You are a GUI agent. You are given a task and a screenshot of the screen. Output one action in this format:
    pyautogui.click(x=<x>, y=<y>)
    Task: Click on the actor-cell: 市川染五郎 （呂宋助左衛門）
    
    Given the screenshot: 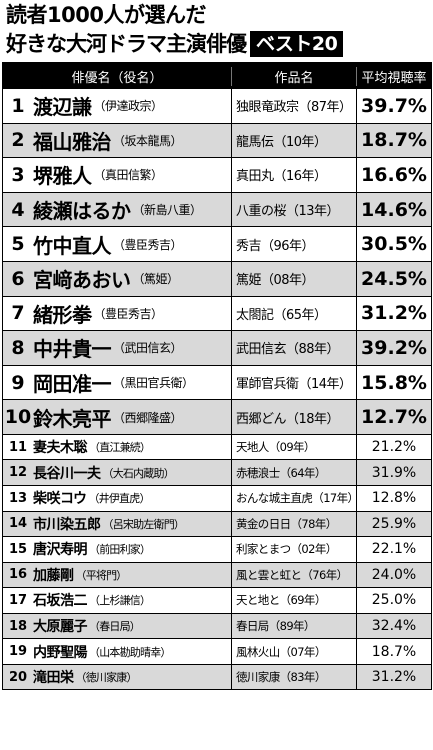 What is the action you would take?
    pyautogui.click(x=132, y=524)
    